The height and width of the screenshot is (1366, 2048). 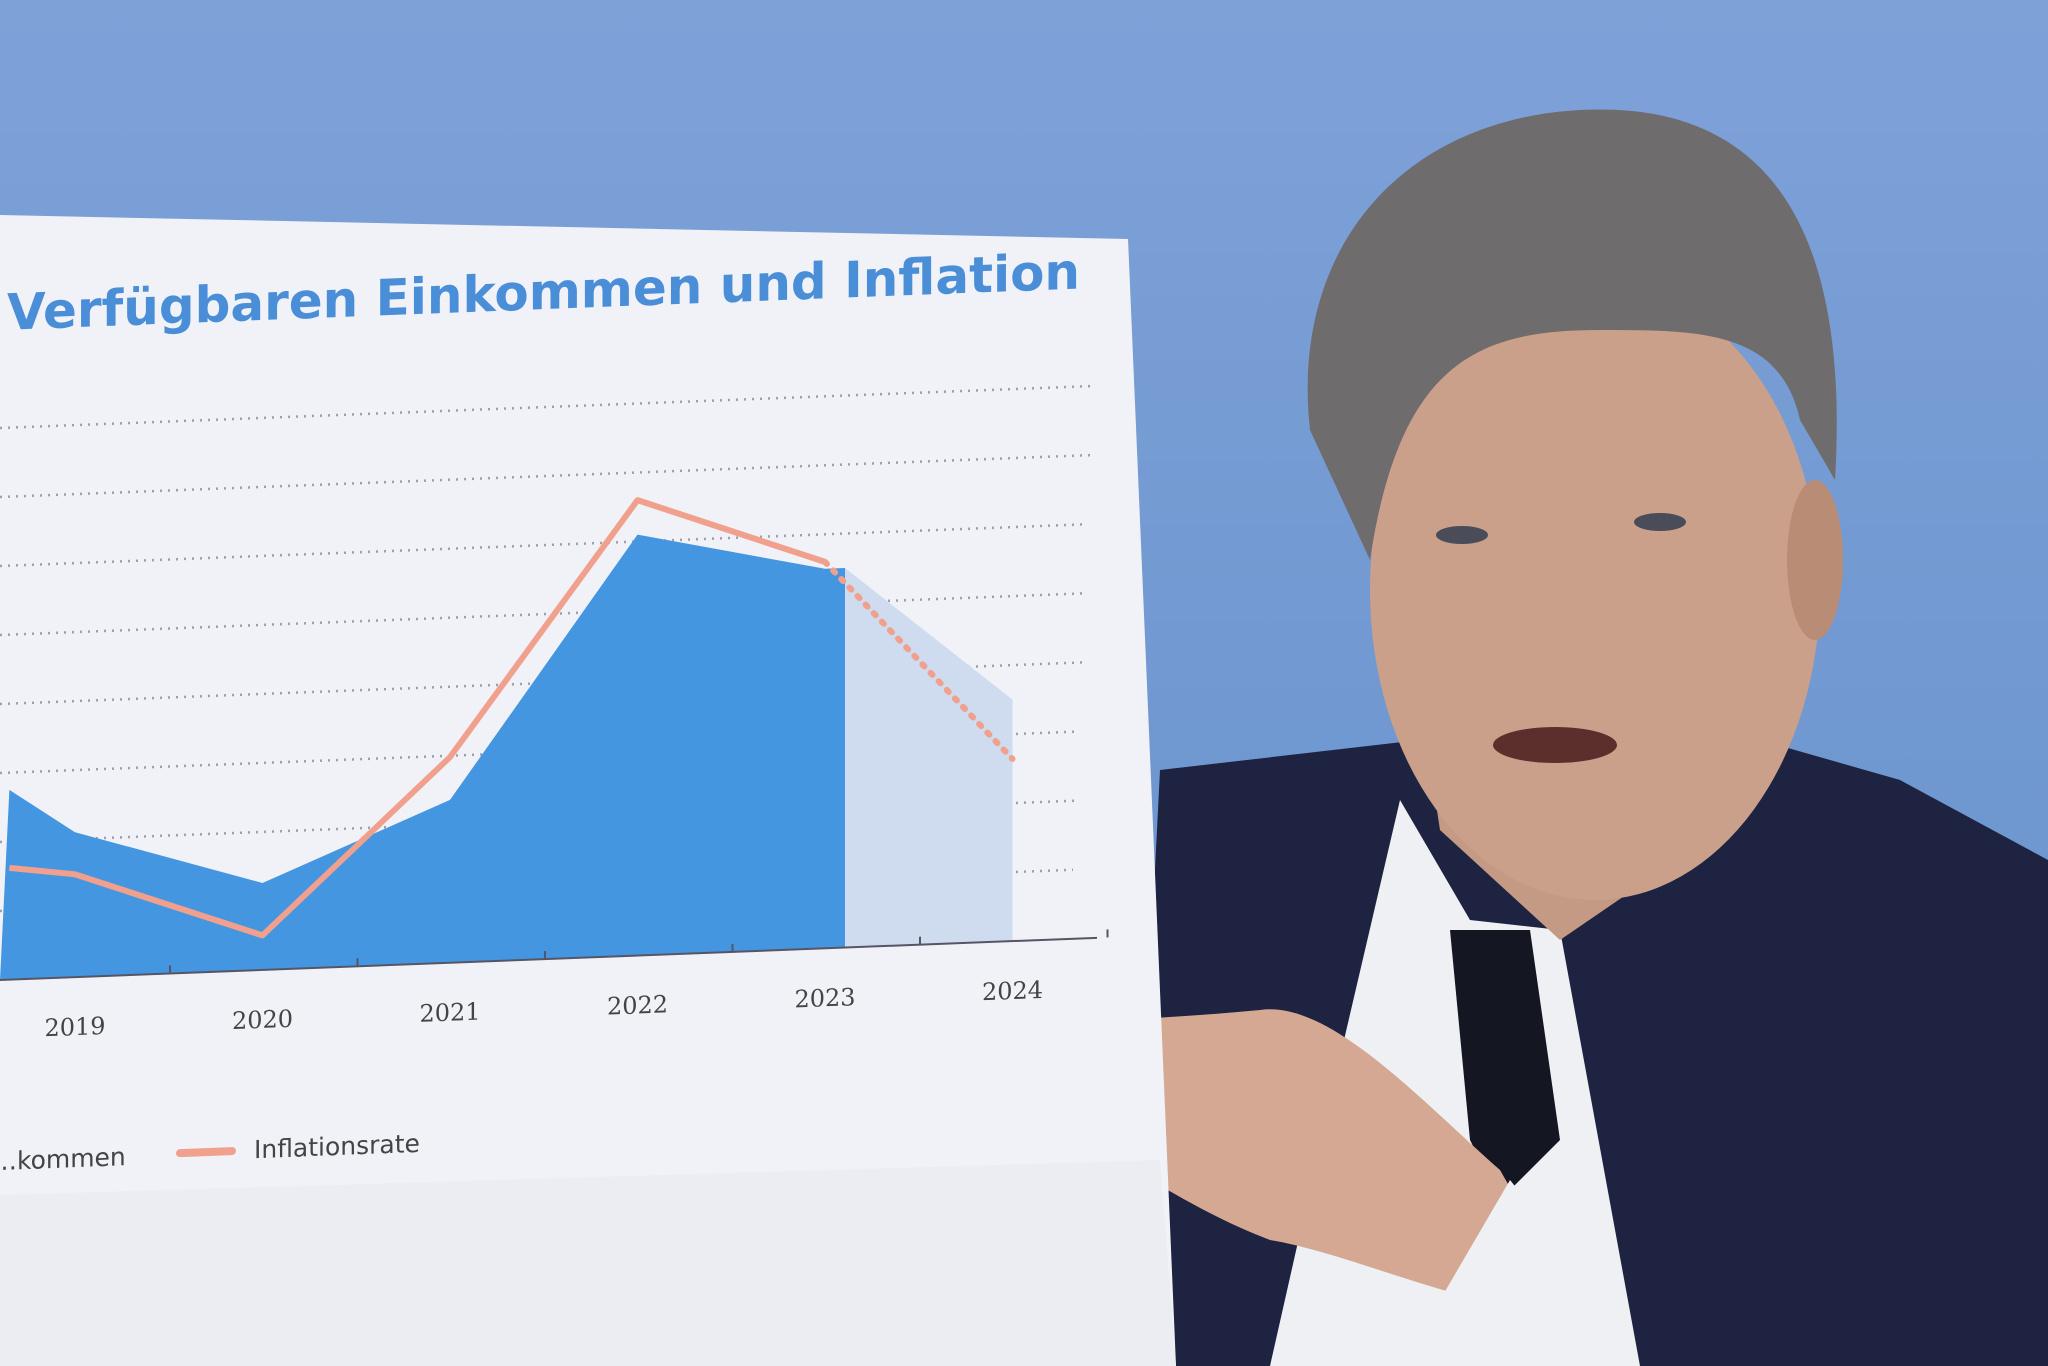 I want to click on x-tick-label-2023: 2023, so click(x=824, y=998).